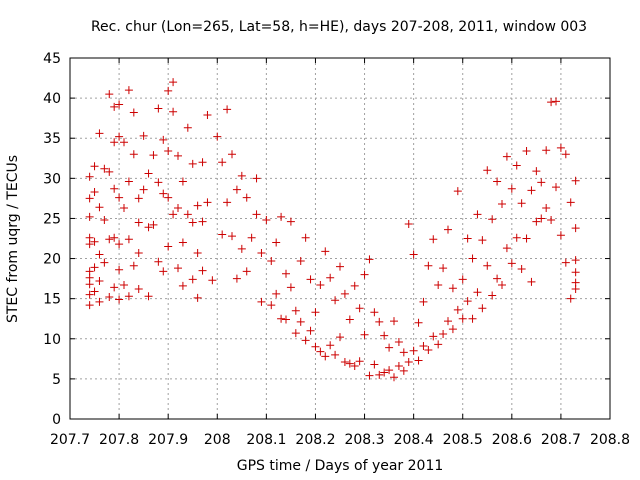 Image resolution: width=640 pixels, height=480 pixels. I want to click on x-tick-label: 207.8, so click(119, 440).